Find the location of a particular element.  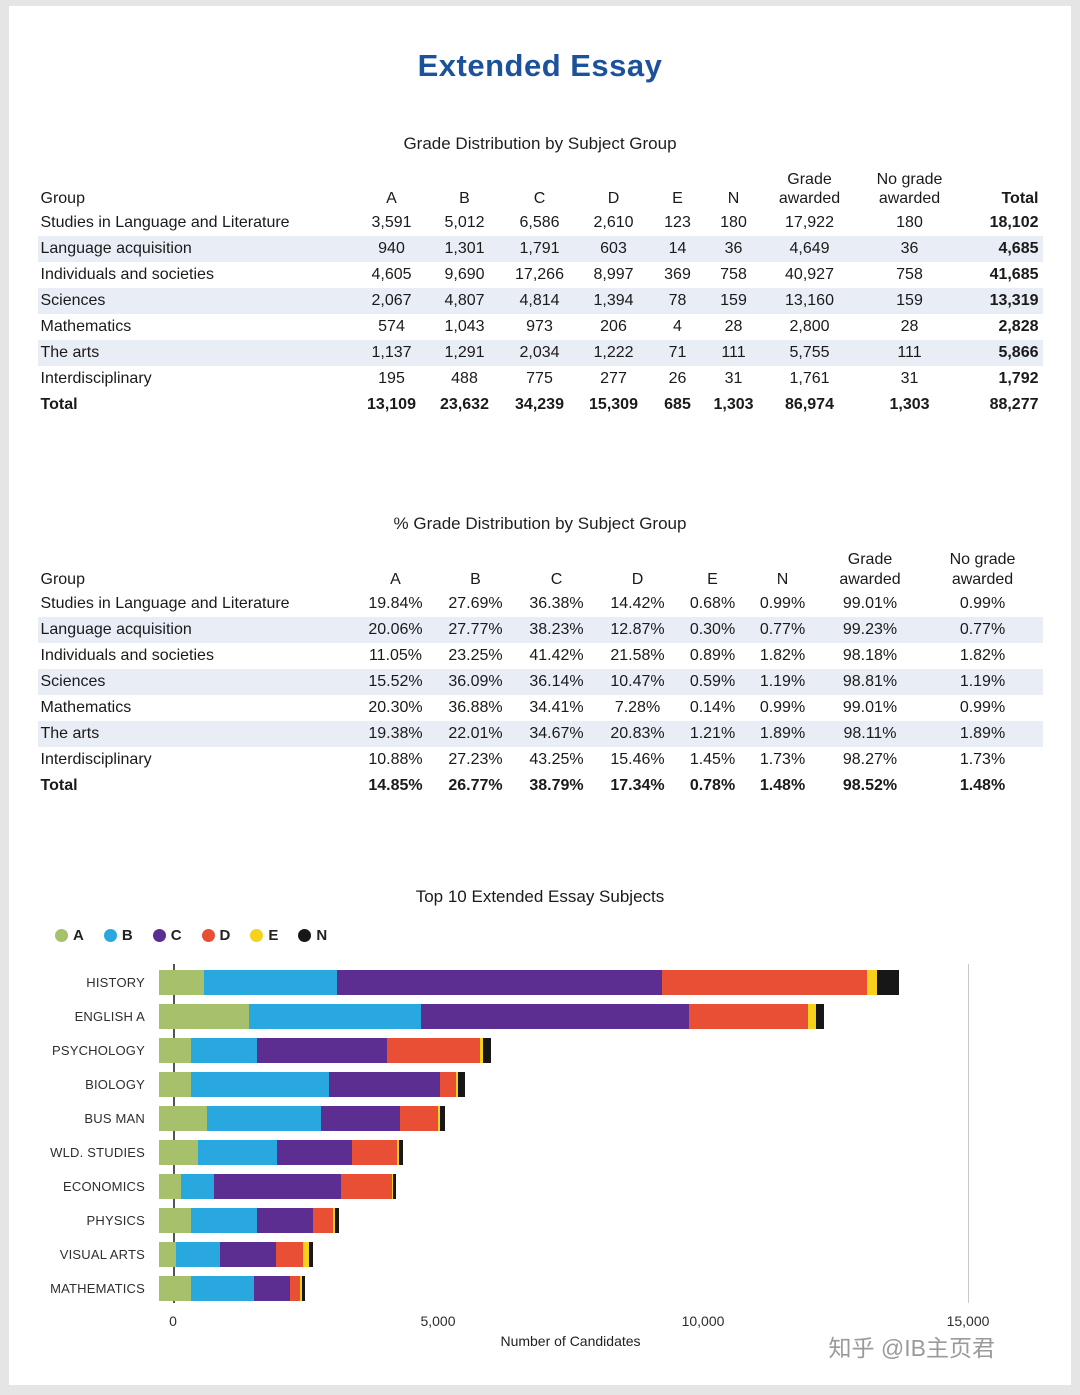

table-cell: 36.09% is located at coordinates (475, 681).